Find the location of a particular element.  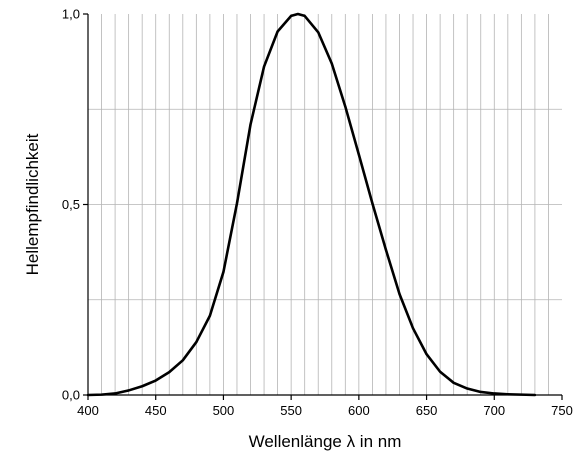

x-tick-label: 400 is located at coordinates (88, 410).